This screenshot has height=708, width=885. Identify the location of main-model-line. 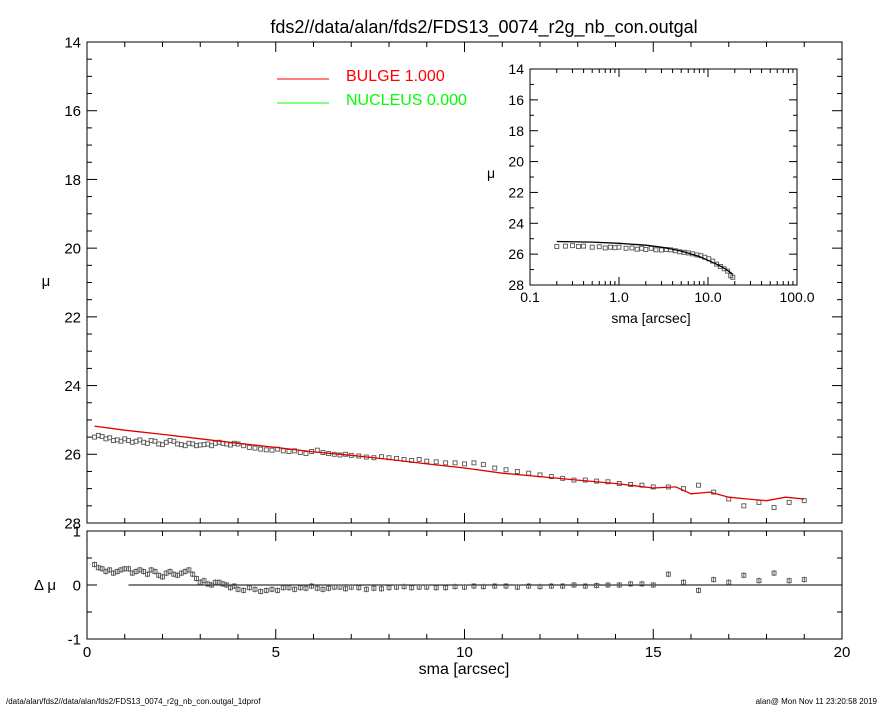
(449, 463).